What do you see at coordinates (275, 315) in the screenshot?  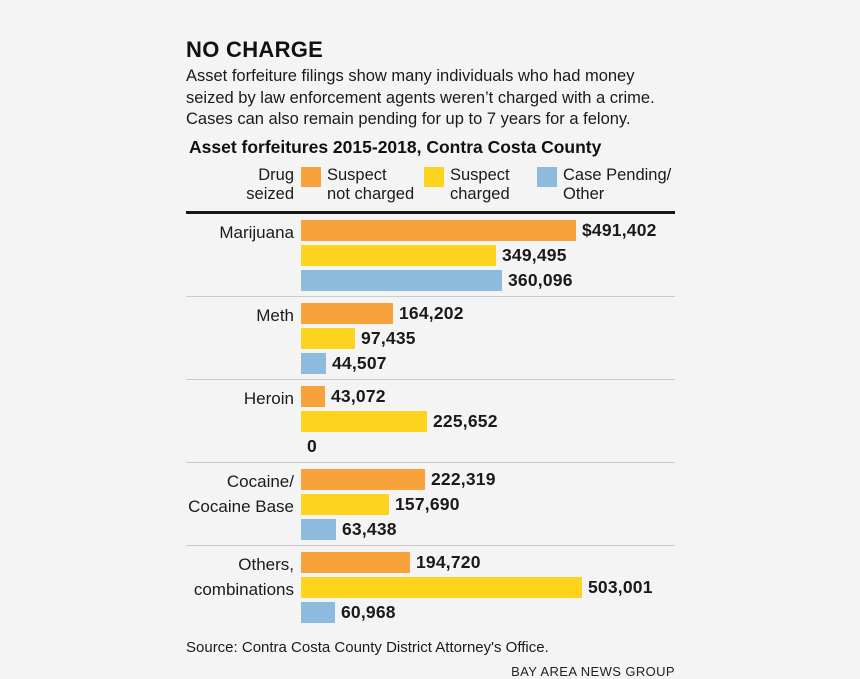 I see `category-label: Meth` at bounding box center [275, 315].